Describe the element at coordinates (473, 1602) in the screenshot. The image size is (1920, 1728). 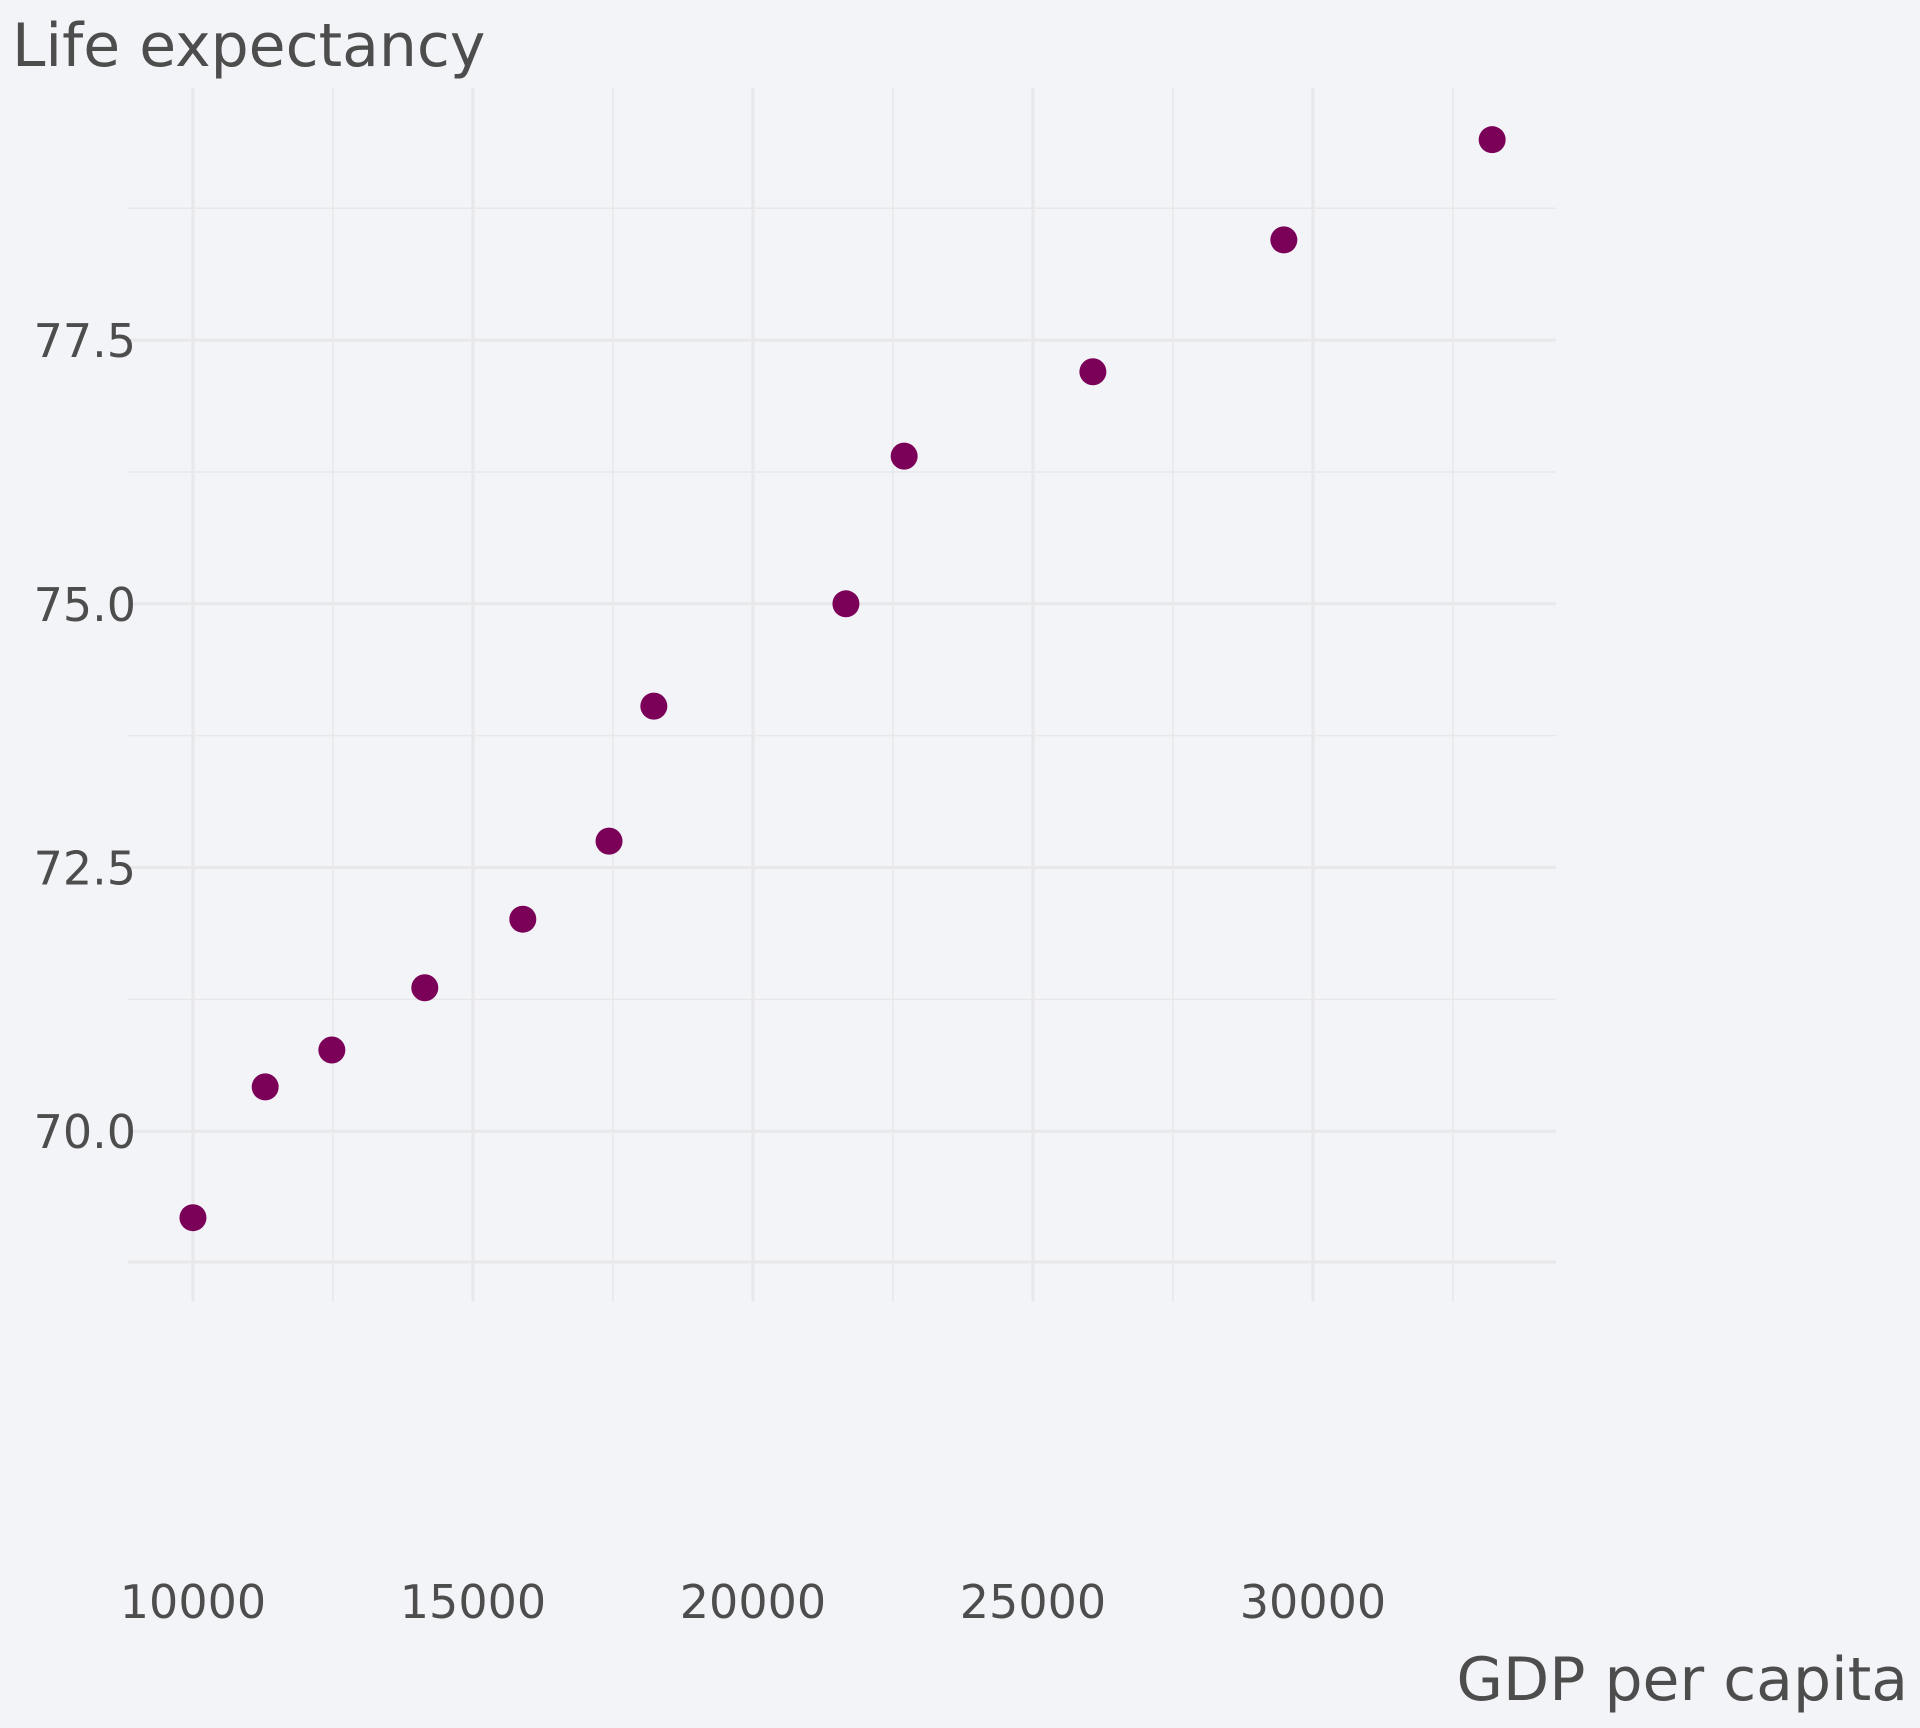
I see `x-tick-label: 15000` at that location.